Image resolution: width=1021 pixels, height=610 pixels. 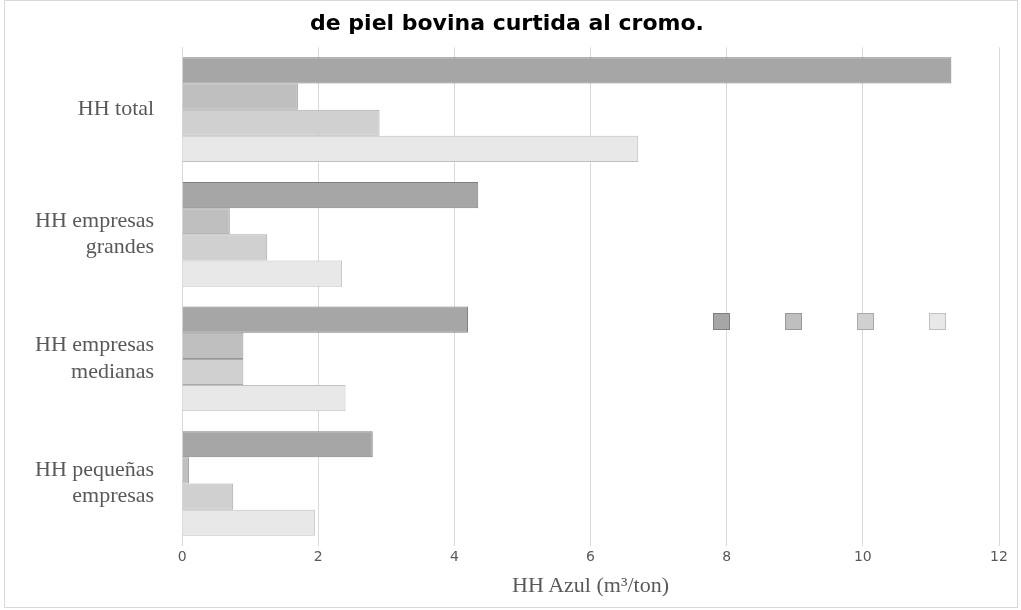 What do you see at coordinates (507, 22) in the screenshot?
I see `chart-title: de piel bovina curtida al cromo.` at bounding box center [507, 22].